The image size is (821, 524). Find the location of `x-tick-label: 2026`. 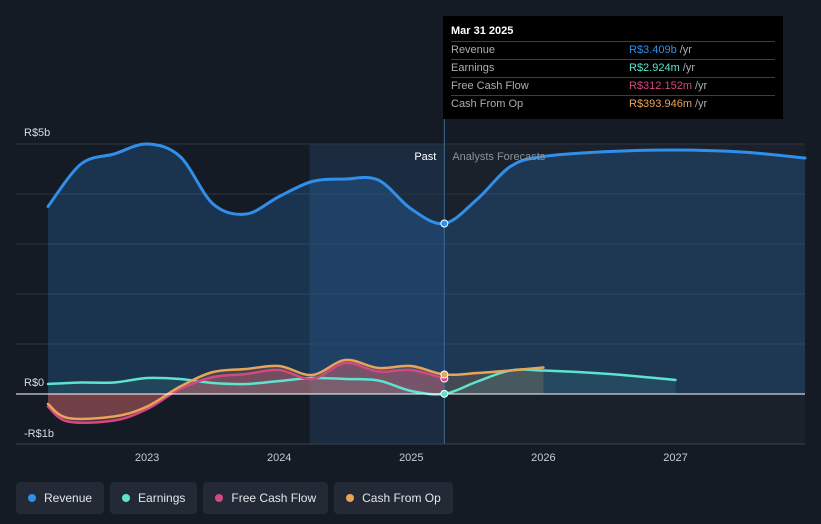

x-tick-label: 2026 is located at coordinates (543, 458).